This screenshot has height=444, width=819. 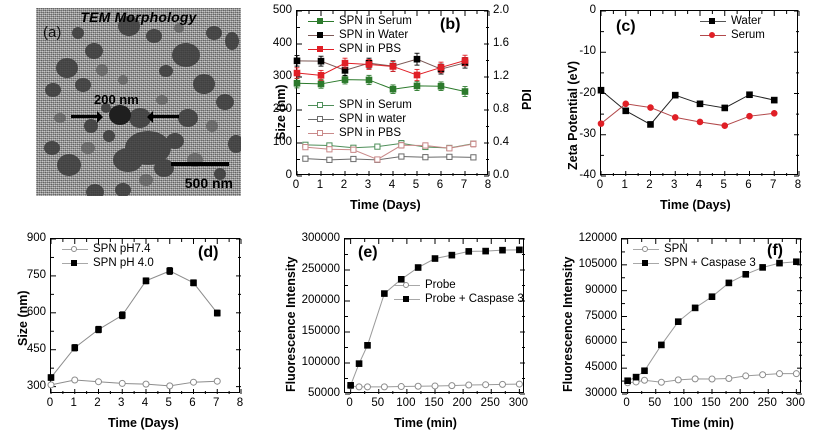 I want to click on legend-label: SPN pH7.4, so click(x=122, y=249).